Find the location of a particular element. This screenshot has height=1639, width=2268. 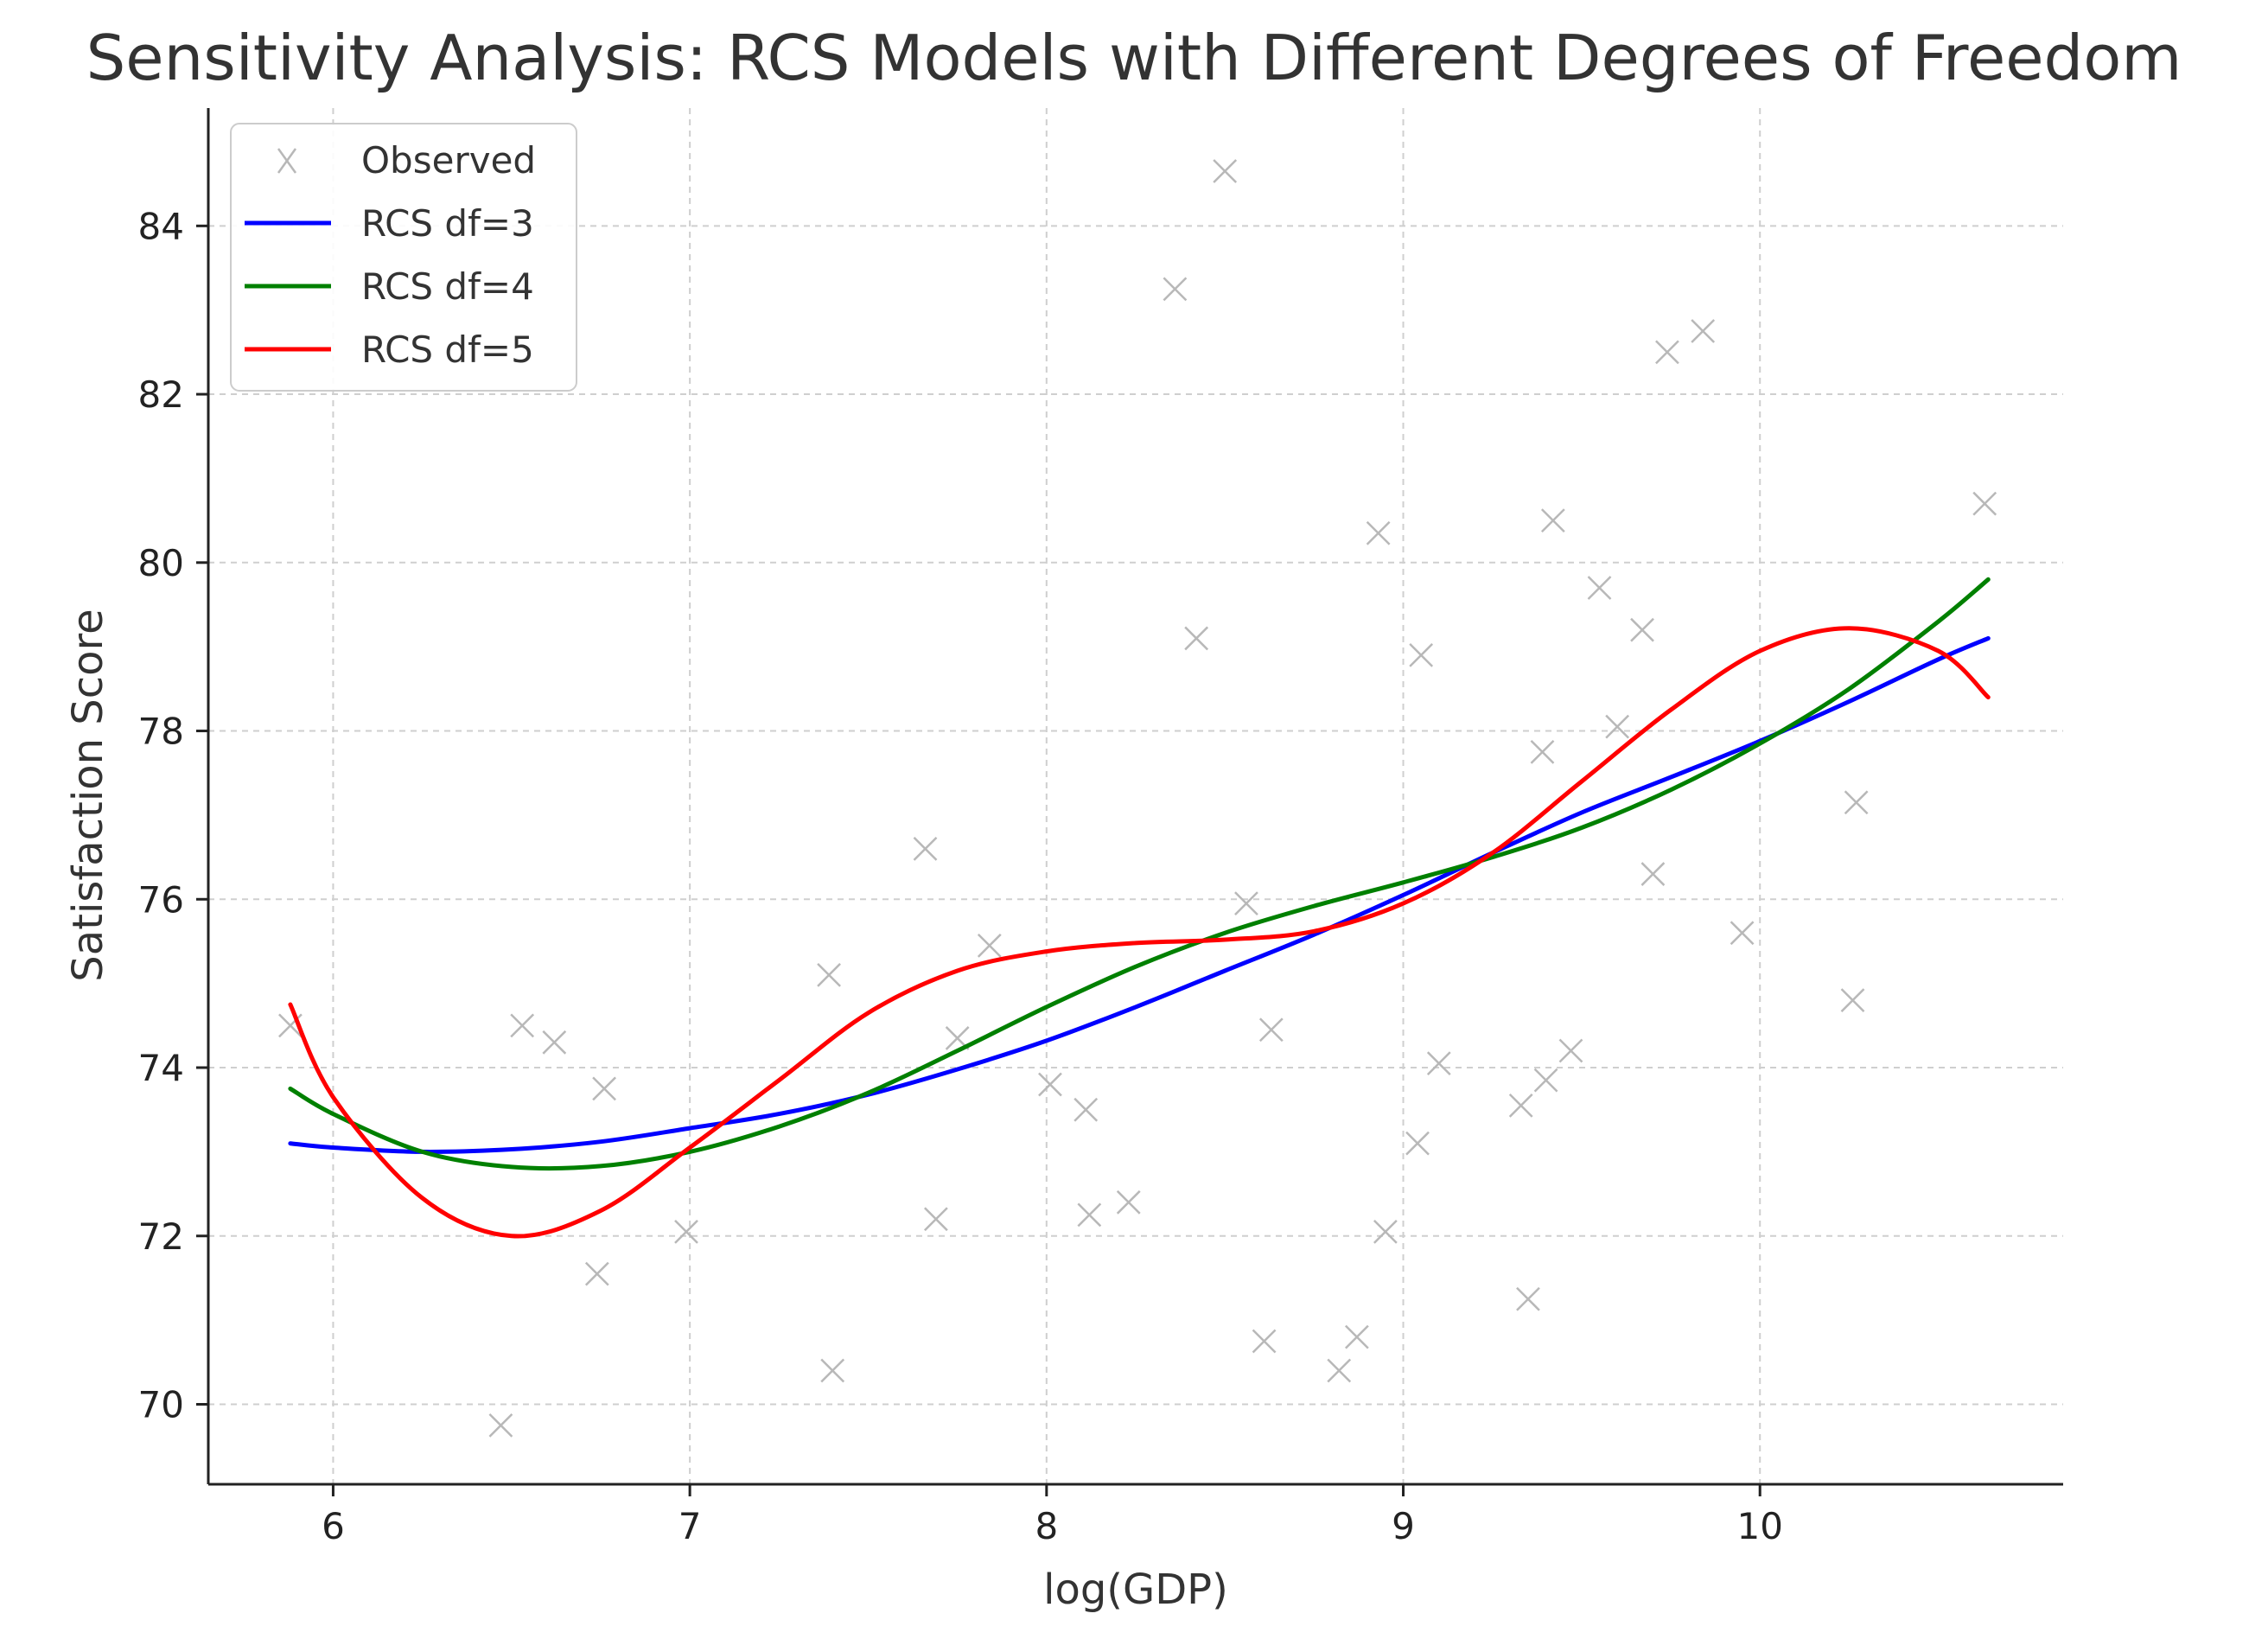

y-tick-label: 72 is located at coordinates (161, 1237).